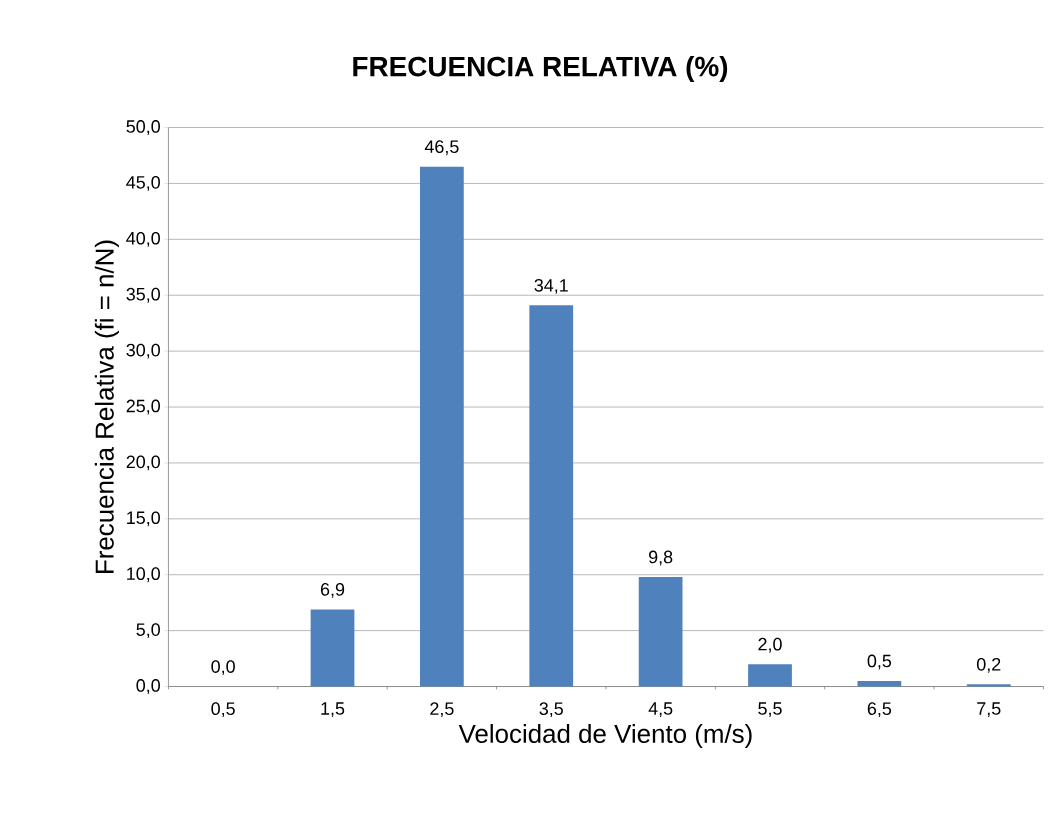 Image resolution: width=1063 pixels, height=814 pixels. Describe the element at coordinates (770, 709) in the screenshot. I see `x-tick-label: 5,5` at that location.